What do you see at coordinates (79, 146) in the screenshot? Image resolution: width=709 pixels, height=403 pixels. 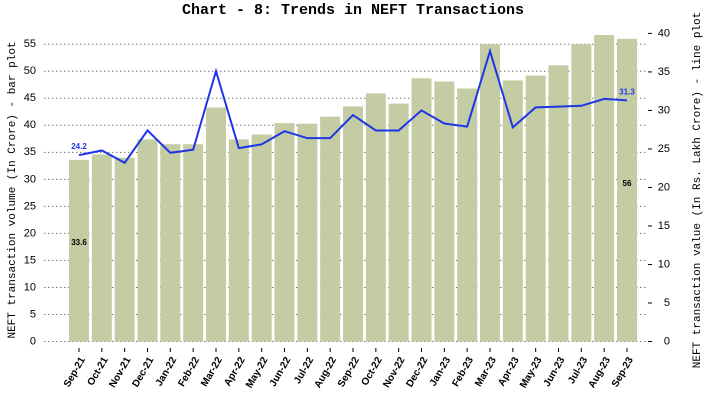 I see `line-value-label: 24.2` at bounding box center [79, 146].